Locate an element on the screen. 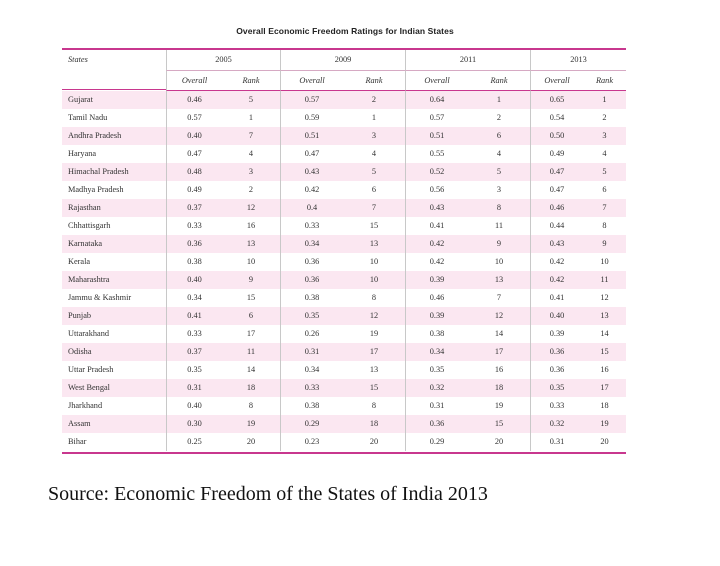 This screenshot has width=720, height=566. row-overall: 0.64 is located at coordinates (436, 100).